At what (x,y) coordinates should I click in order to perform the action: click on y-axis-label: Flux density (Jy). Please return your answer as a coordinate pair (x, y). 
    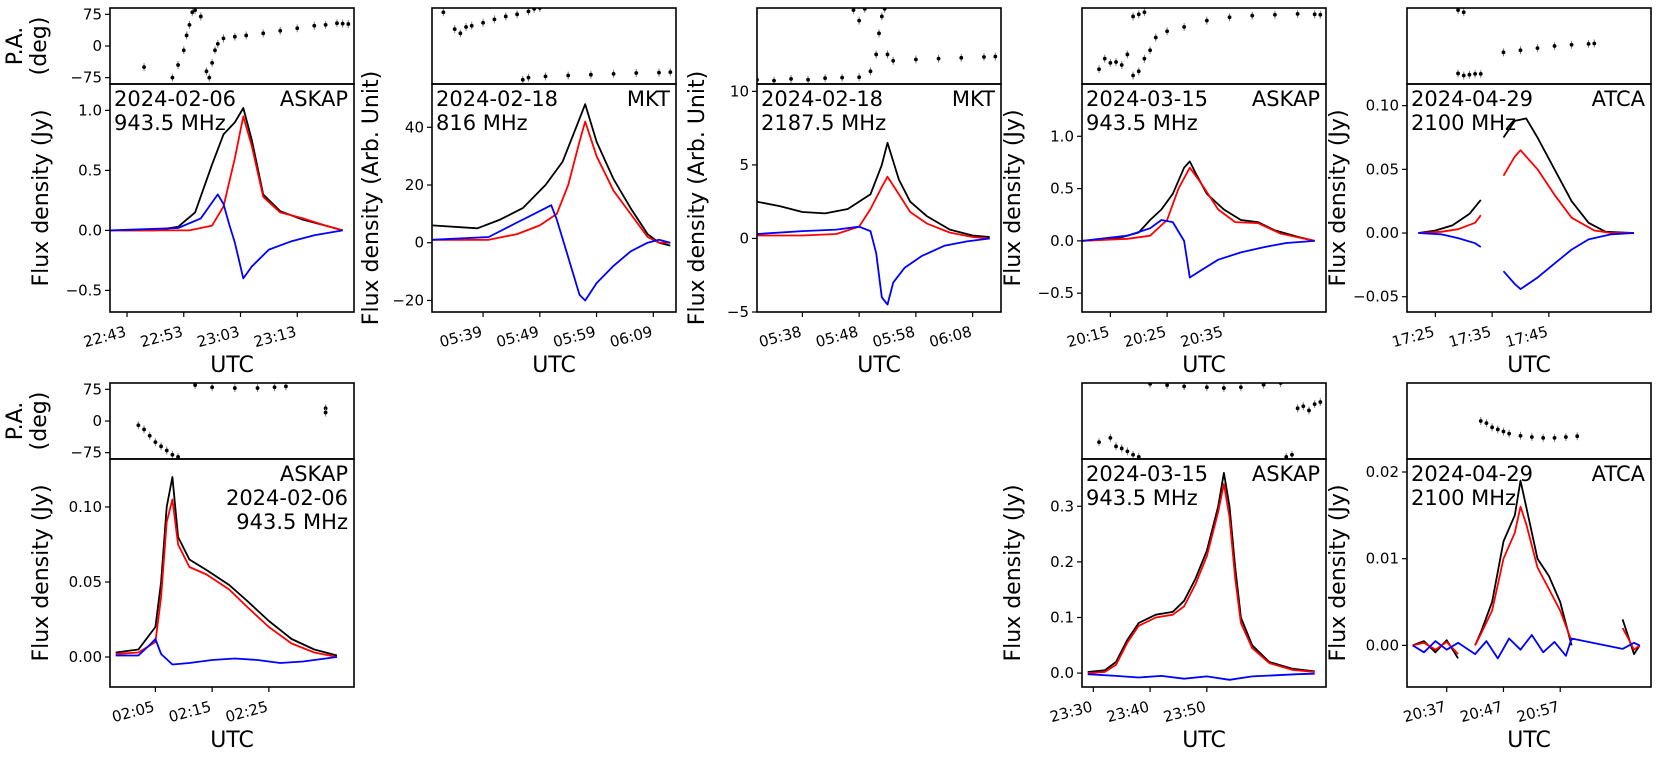
    Looking at the image, I should click on (1338, 197).